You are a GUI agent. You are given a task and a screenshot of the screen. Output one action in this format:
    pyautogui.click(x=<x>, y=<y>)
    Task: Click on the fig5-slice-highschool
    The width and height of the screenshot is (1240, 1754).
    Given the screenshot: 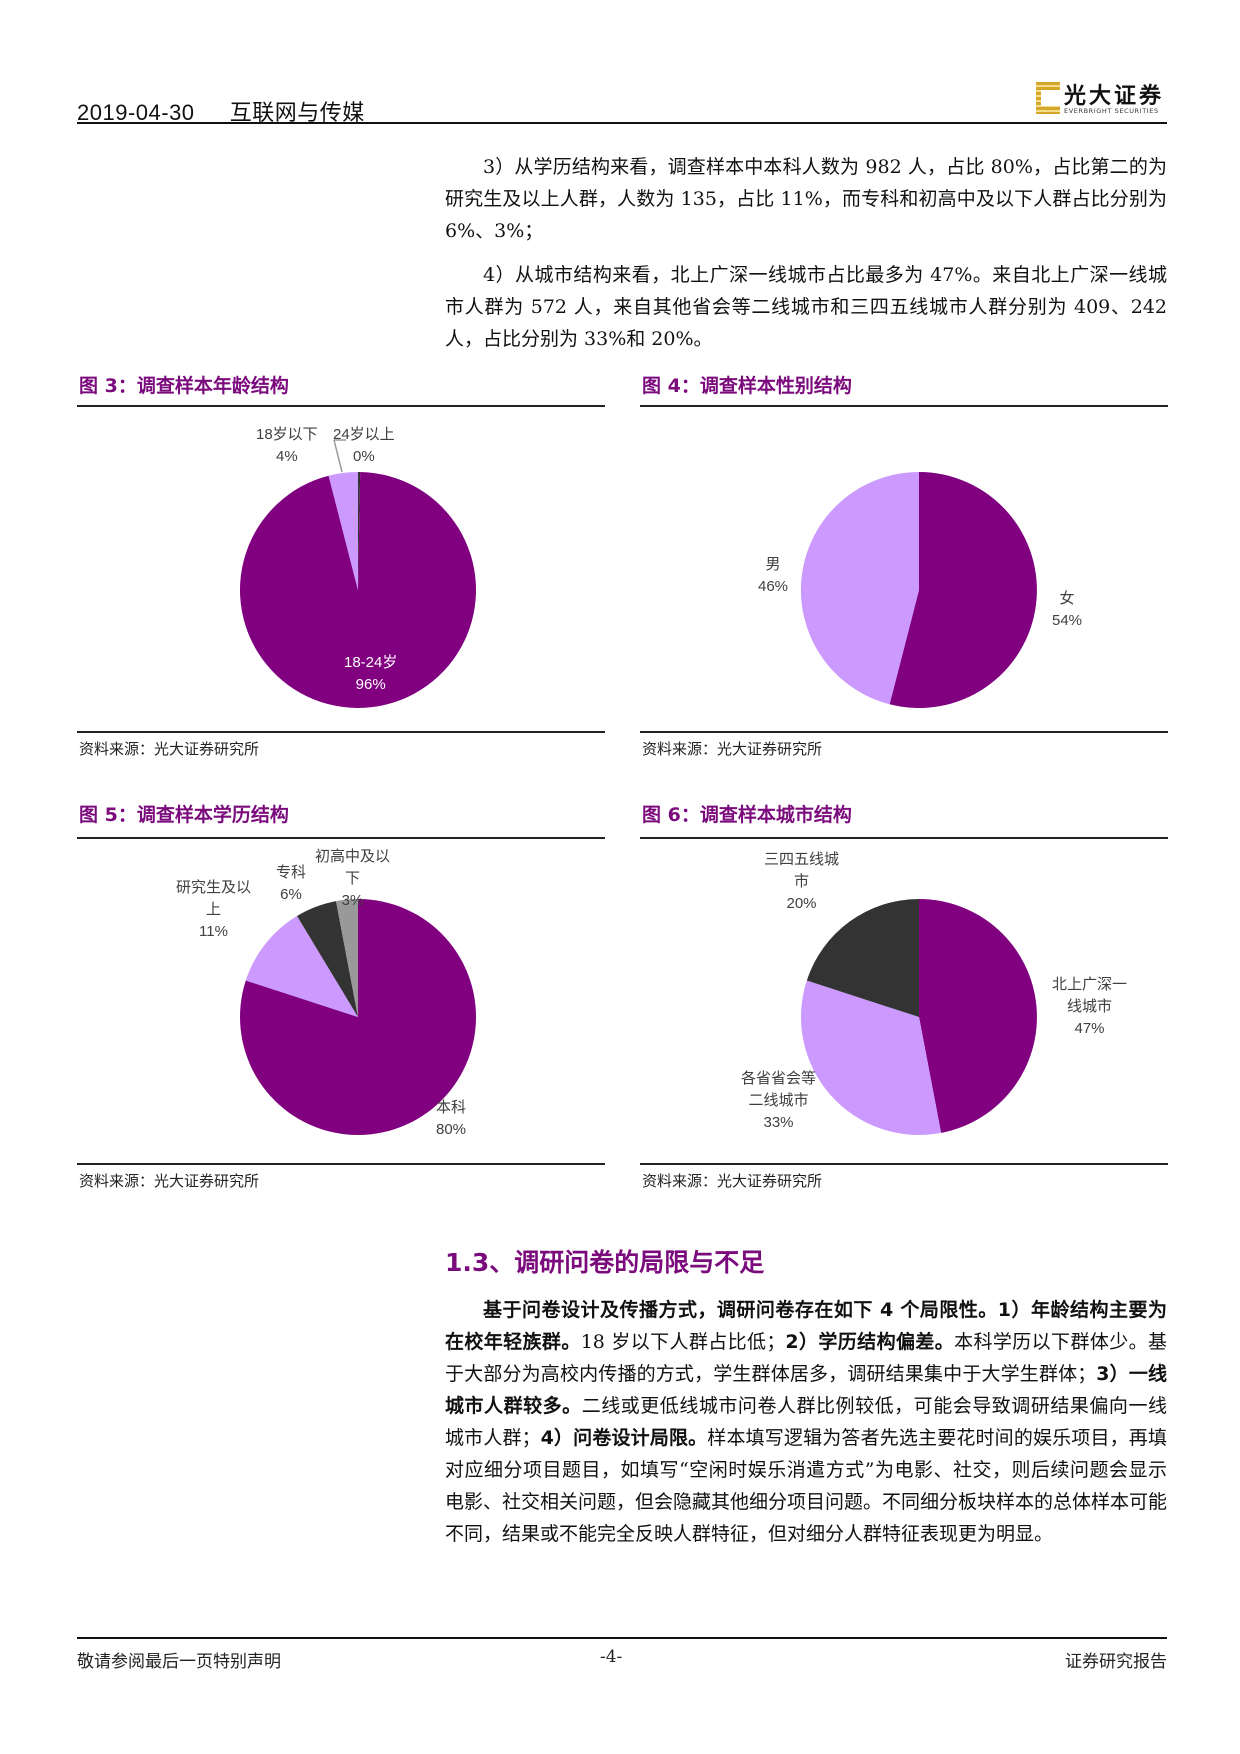 What is the action you would take?
    pyautogui.click(x=347, y=958)
    